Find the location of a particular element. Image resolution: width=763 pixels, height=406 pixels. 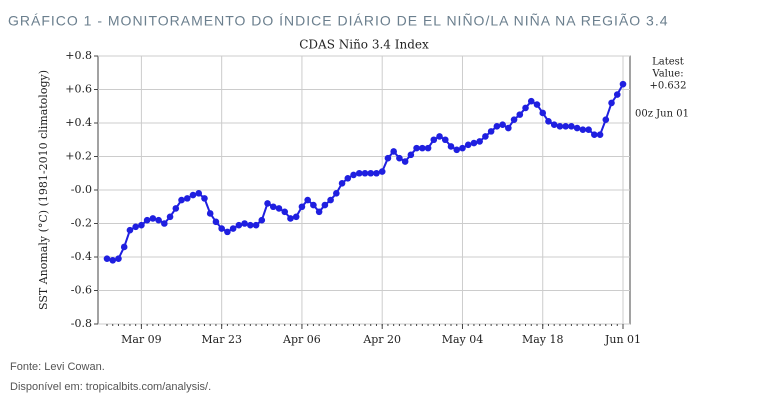

x-tick-label: Apr 06 is located at coordinates (301, 339).